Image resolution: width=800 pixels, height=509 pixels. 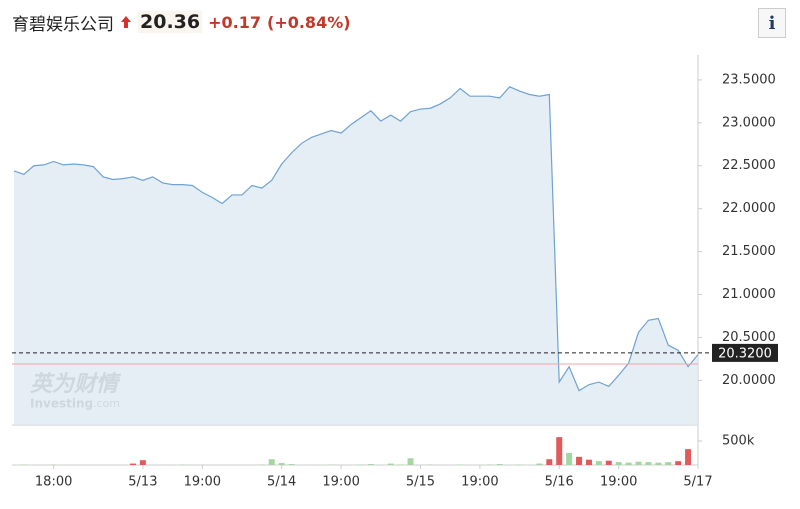 I want to click on change: +0.17, so click(x=234, y=22).